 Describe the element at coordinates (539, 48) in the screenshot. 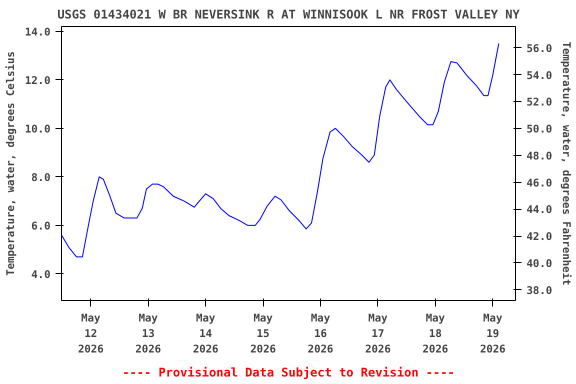

I see `y2-tick-label: 56.0` at that location.